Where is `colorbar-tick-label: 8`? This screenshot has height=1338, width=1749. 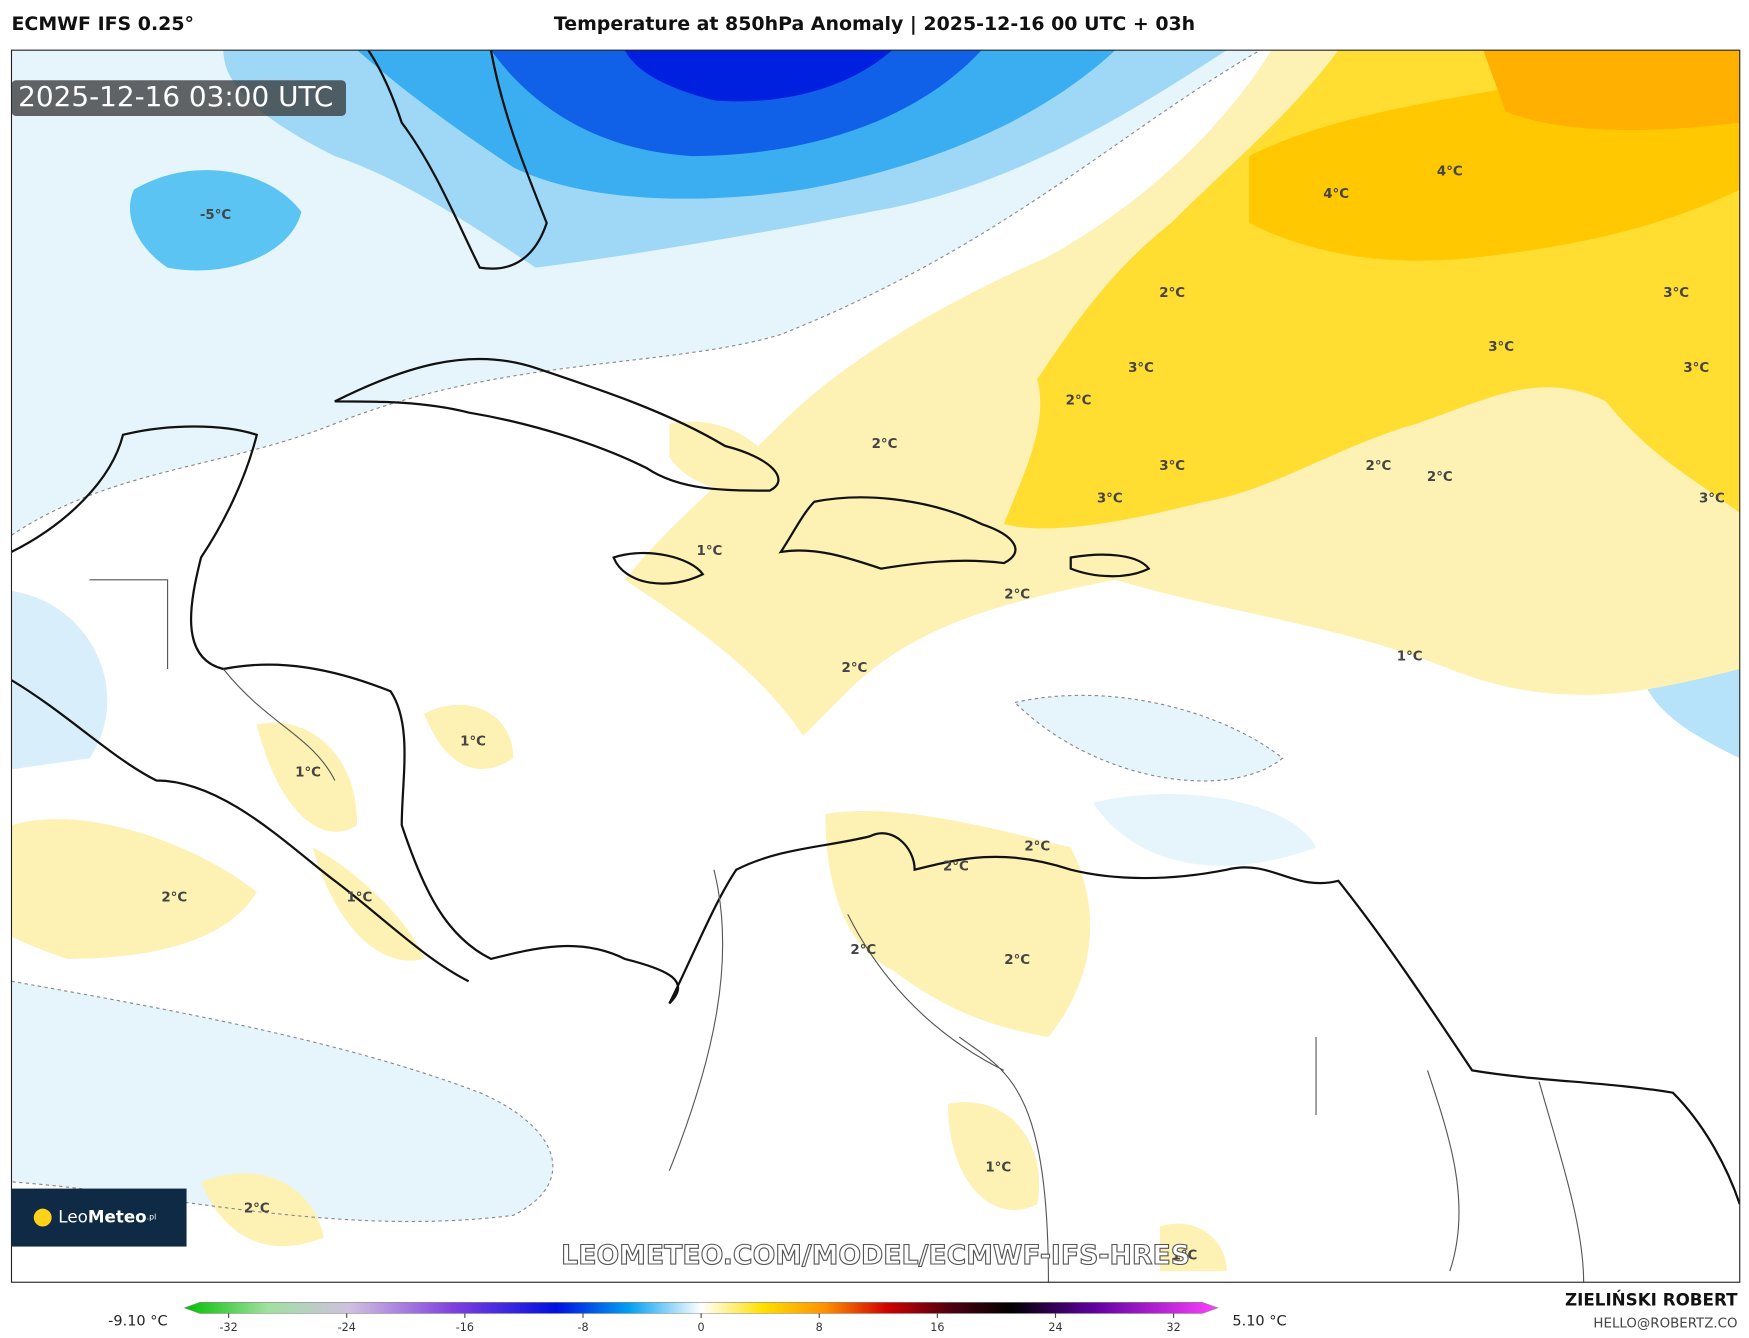
colorbar-tick-label: 8 is located at coordinates (819, 1327).